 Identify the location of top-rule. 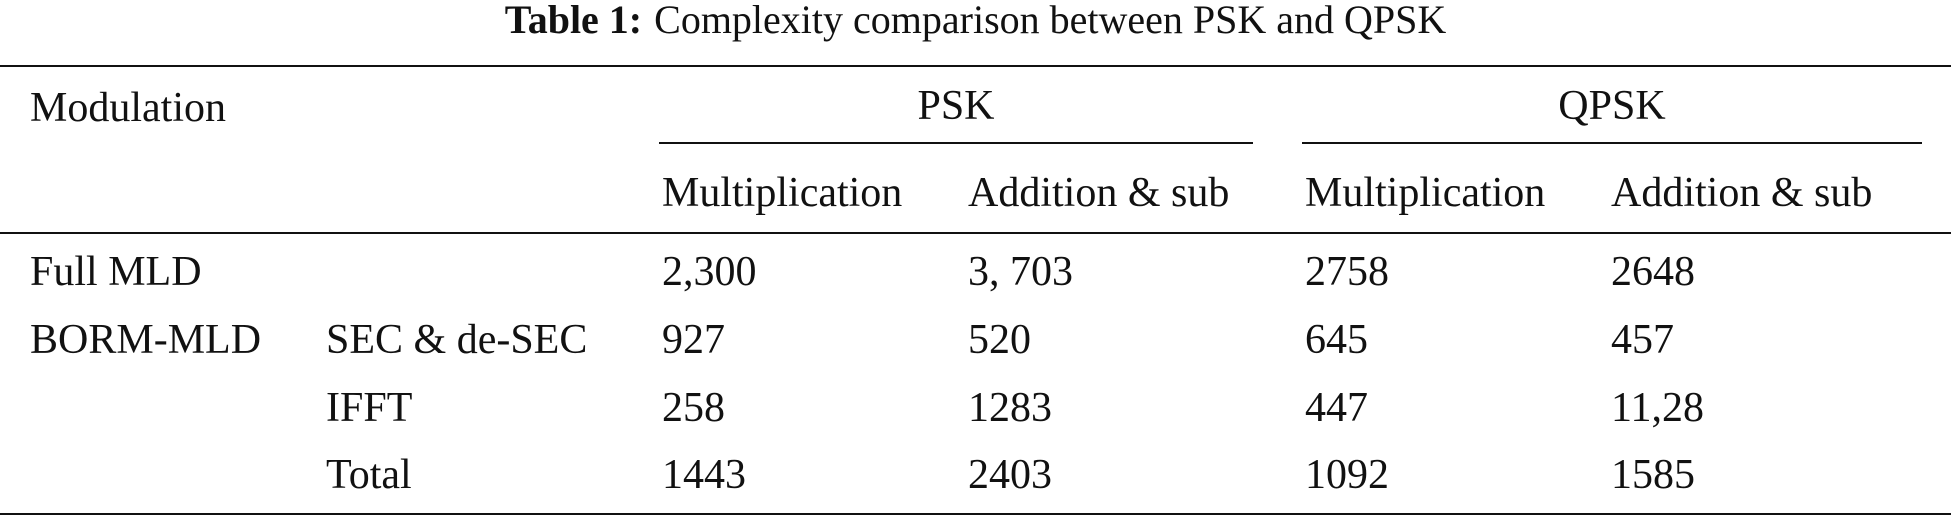
(975, 66).